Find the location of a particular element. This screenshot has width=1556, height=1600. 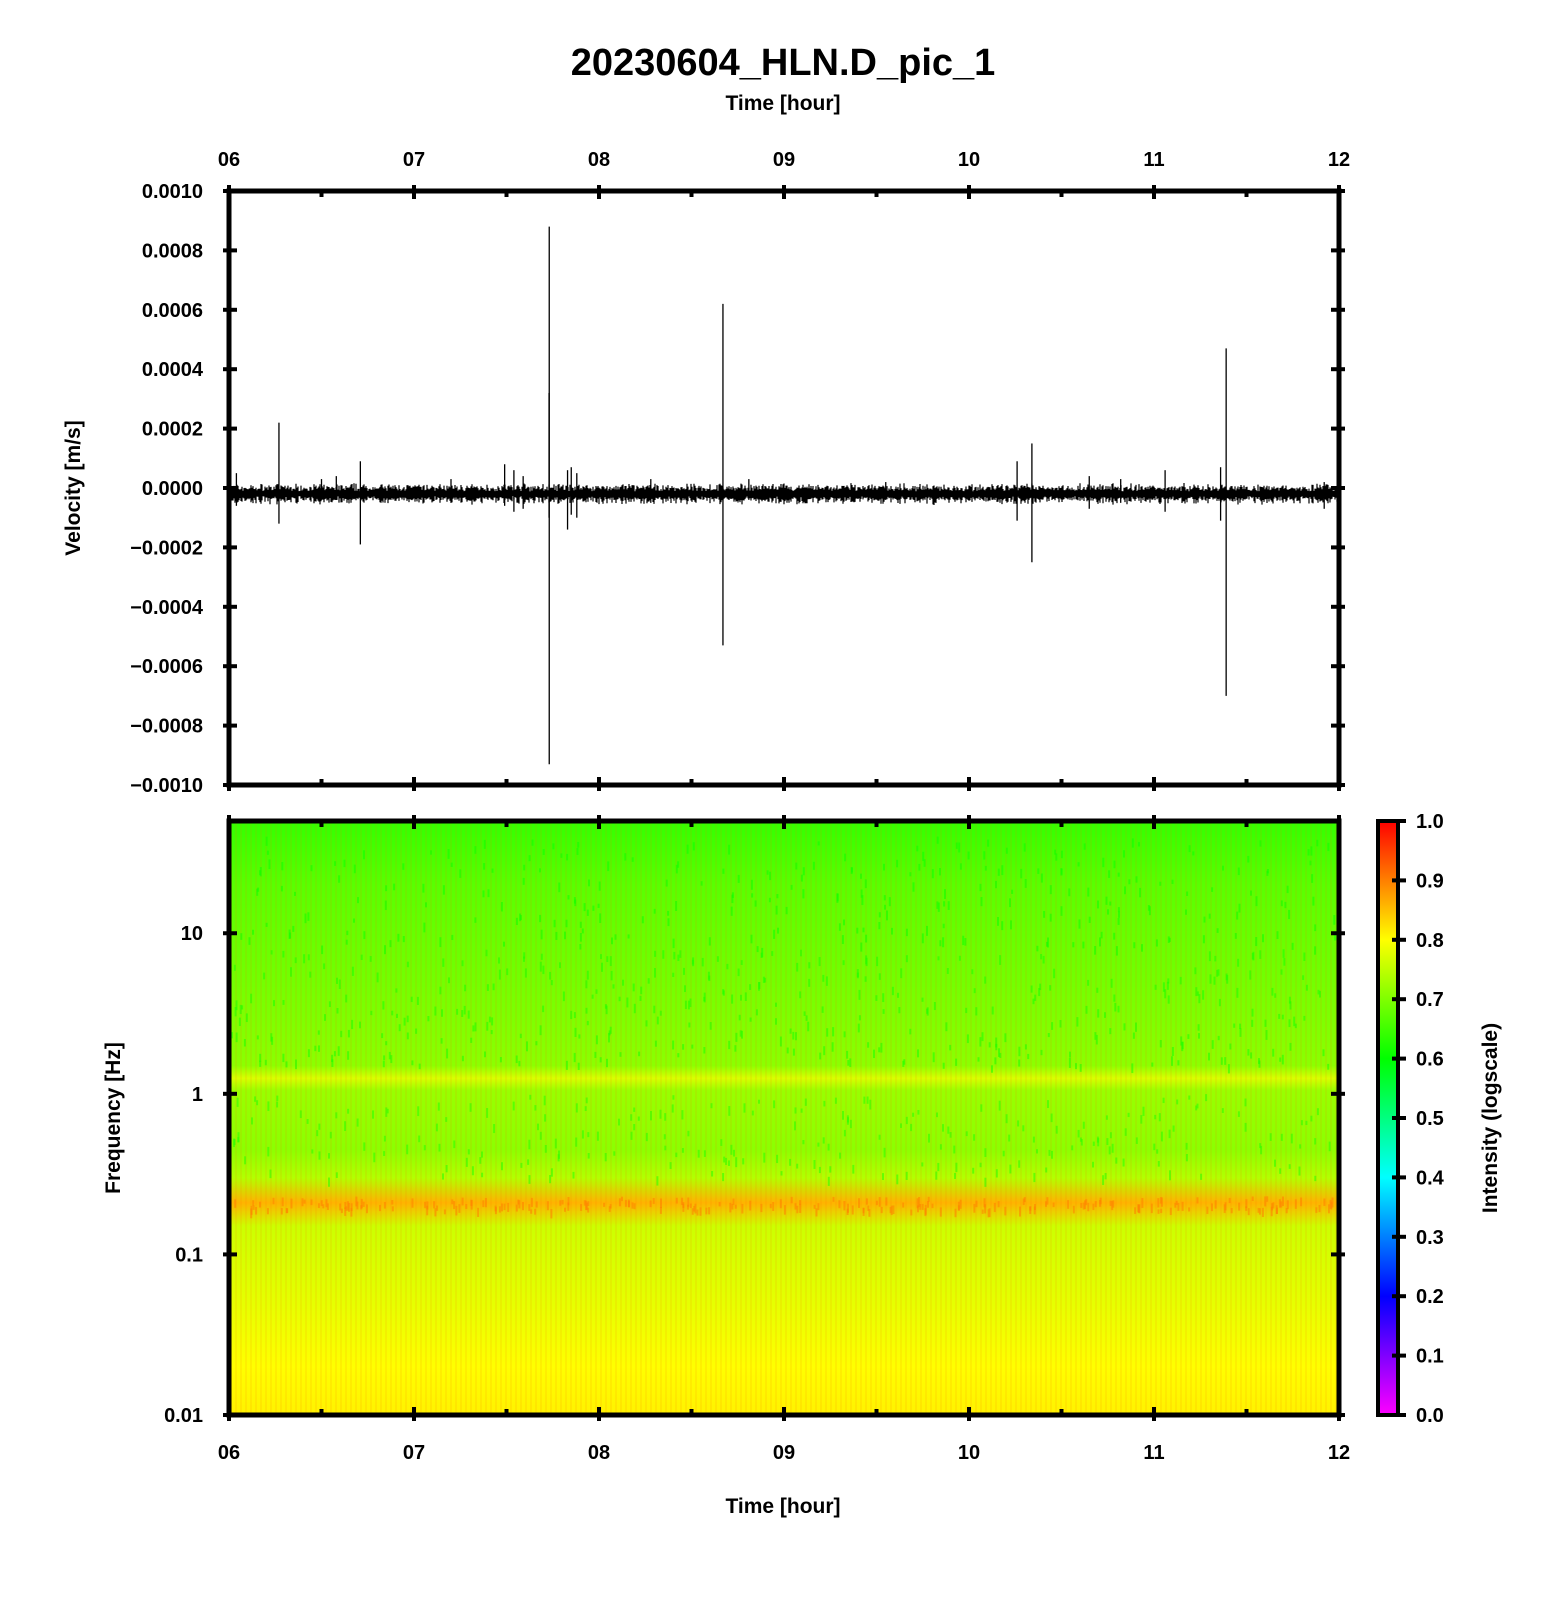

y-tick-label: 0.0002 is located at coordinates (172, 430).